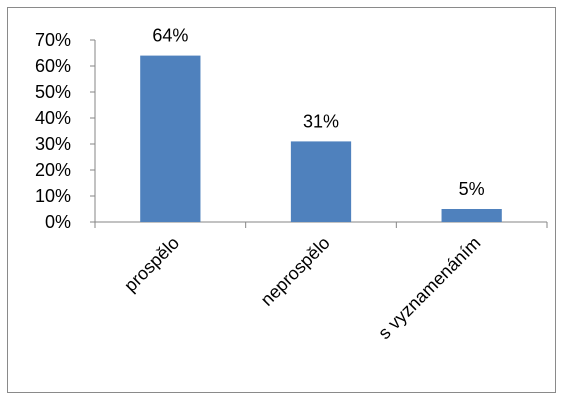 Image resolution: width=565 pixels, height=403 pixels. What do you see at coordinates (53, 40) in the screenshot?
I see `y-tick-label: 70%` at bounding box center [53, 40].